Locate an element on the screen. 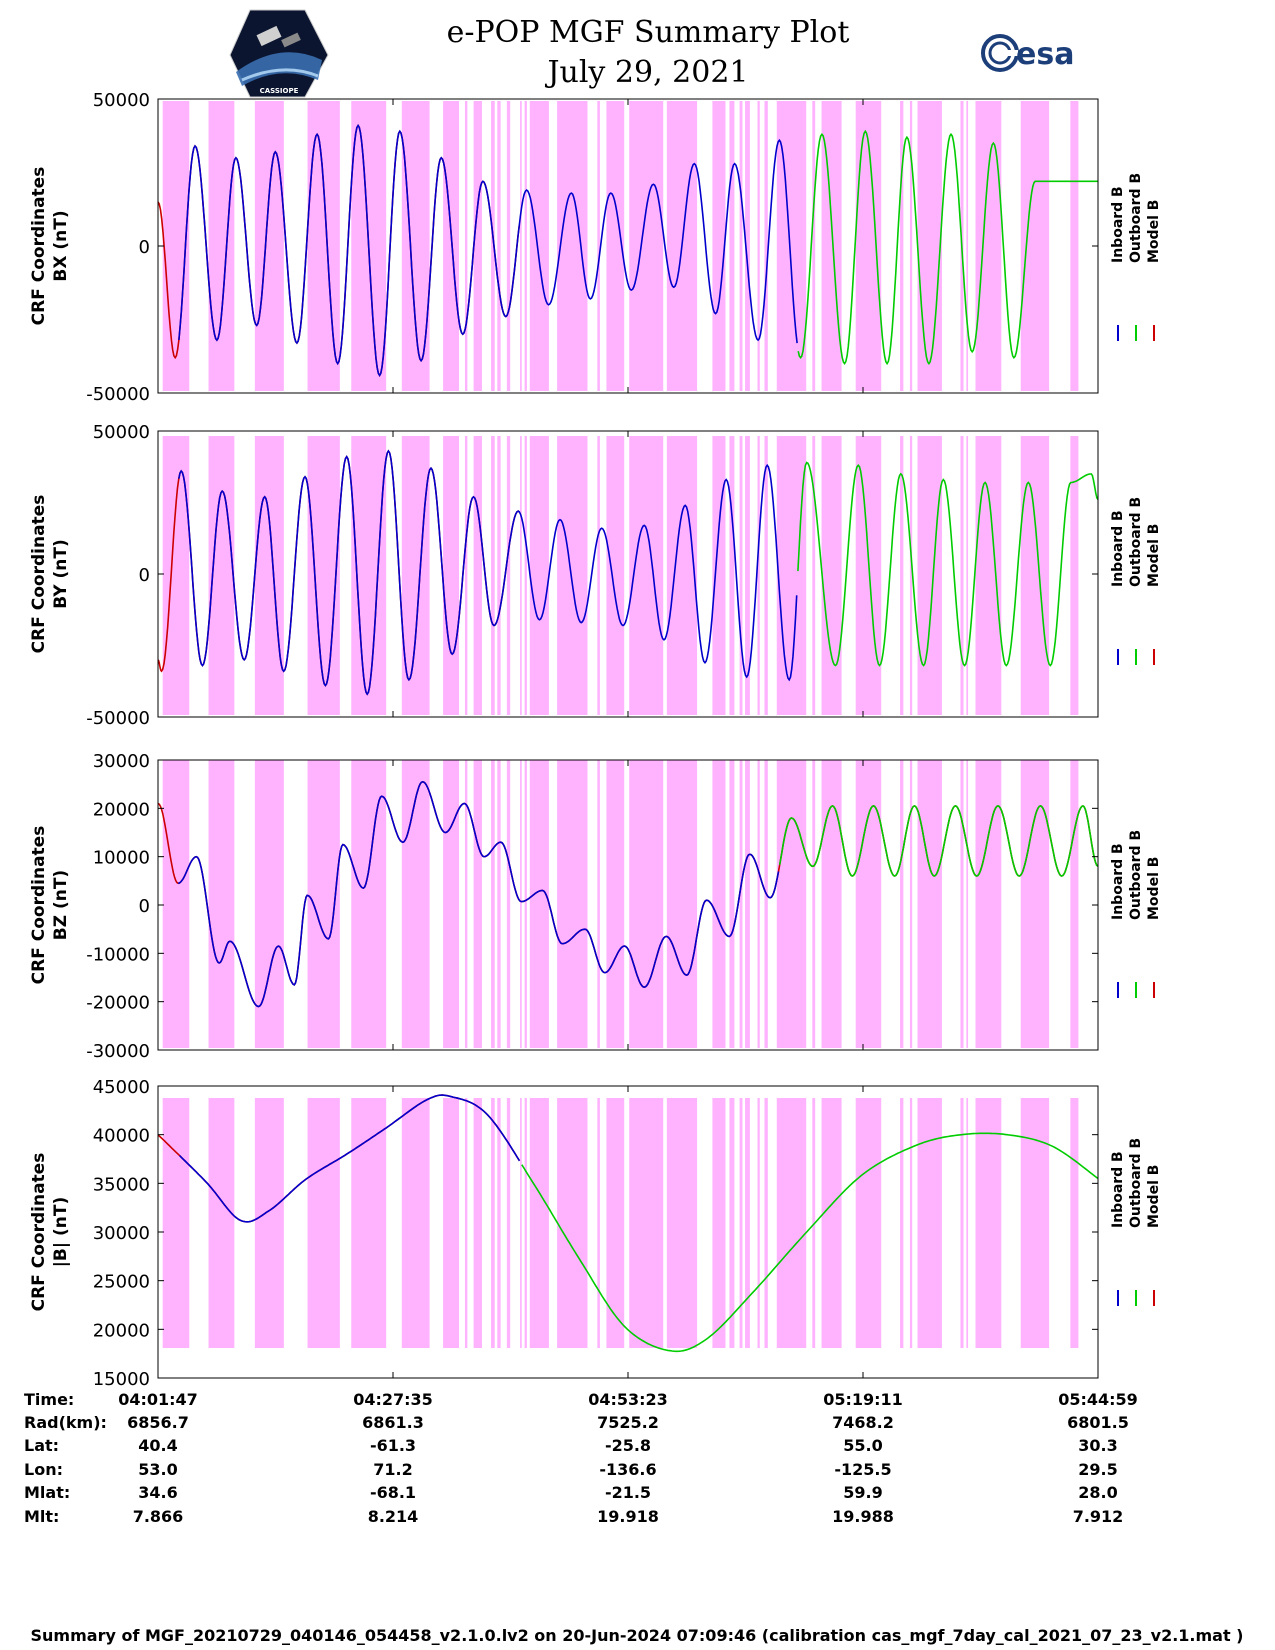 This screenshot has height=1650, width=1275. table-cell: 04:01:47 is located at coordinates (158, 1399).